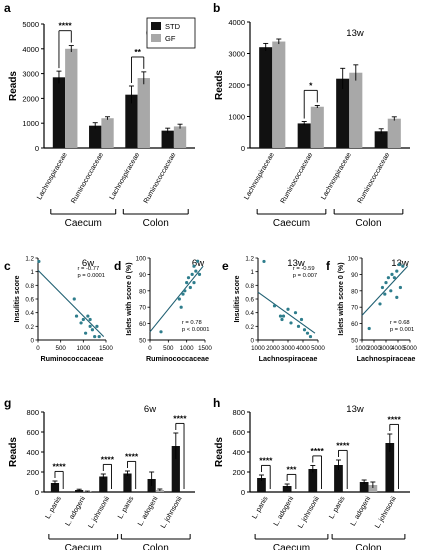 This screenshot has width=425, height=550. What do you see at coordinates (297, 177) in the screenshot?
I see `x-tick-label-b: Ruminococcaceae` at bounding box center [297, 177].